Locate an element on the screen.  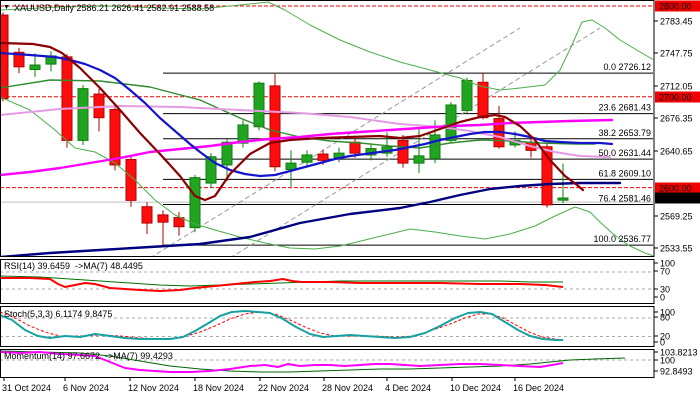
momentum-panel is located at coordinates (327, 361).